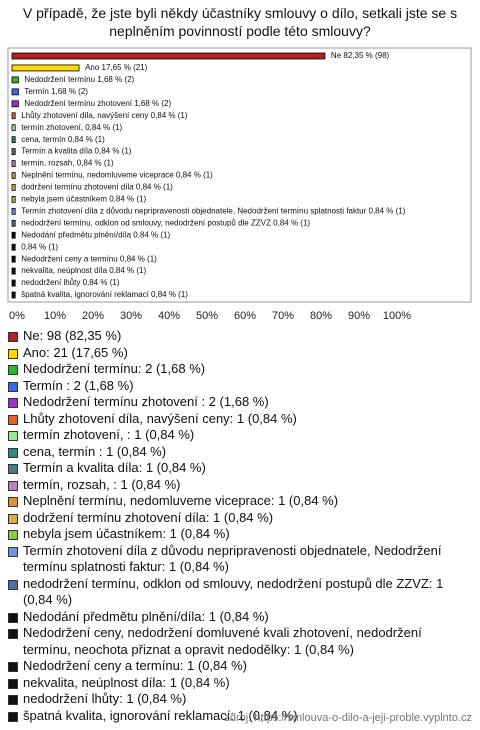 The width and height of the screenshot is (480, 730). I want to click on legend-item: cena, termín : 1 (0,84 %), so click(239, 452).